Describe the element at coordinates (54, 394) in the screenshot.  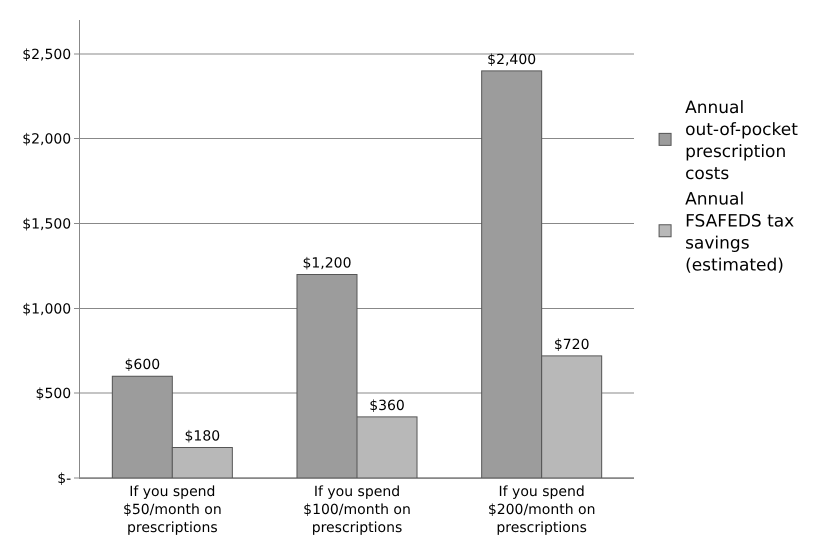
I see `y-tick-label: $500` at that location.